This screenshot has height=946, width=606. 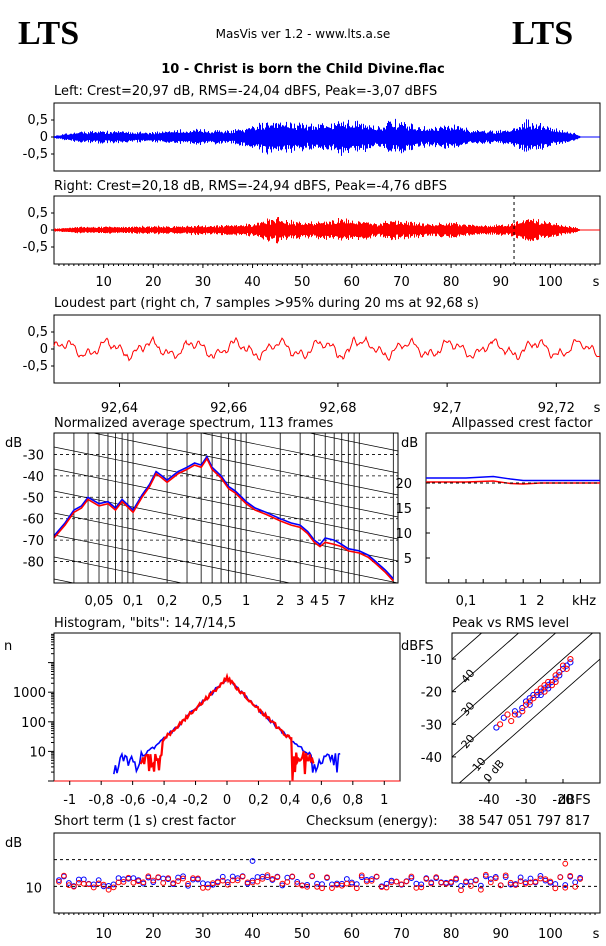 I want to click on allpassed-xunit: kHz, so click(x=584, y=601).